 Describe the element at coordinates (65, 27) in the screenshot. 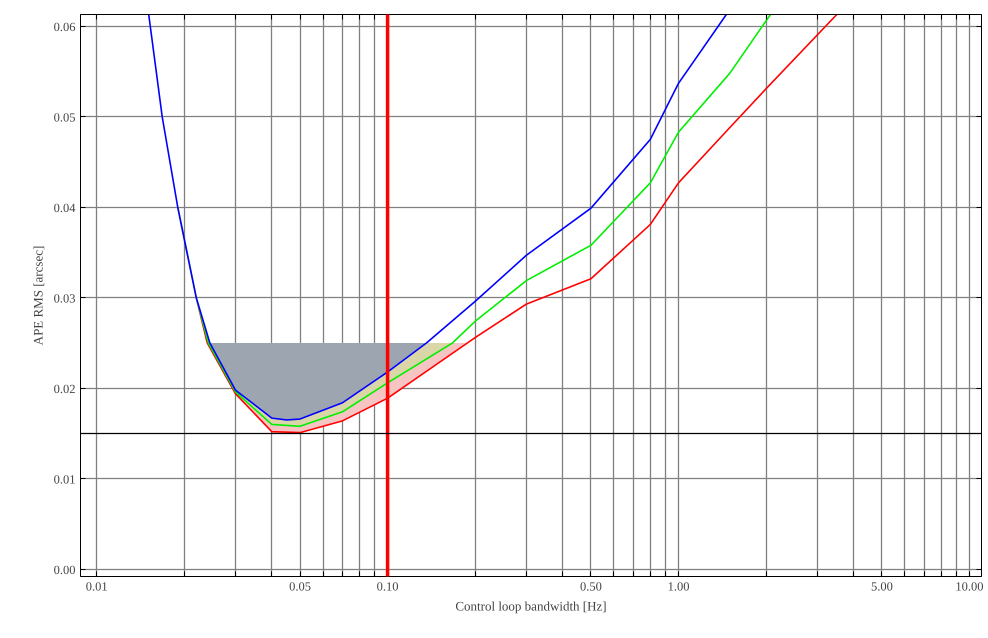

I see `y-tick-label: 0.06` at that location.